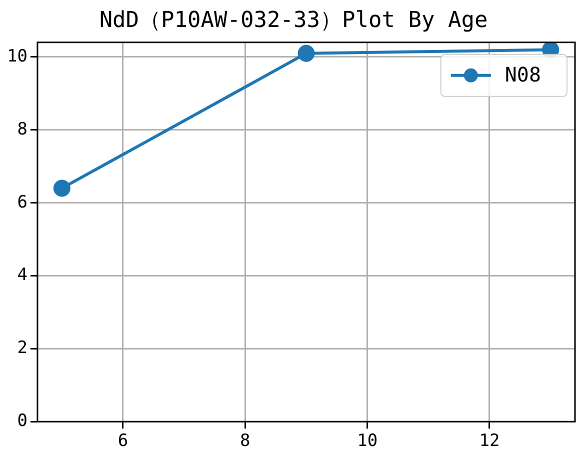 This screenshot has width=585, height=459. Describe the element at coordinates (22, 202) in the screenshot. I see `y-tick-label: 6` at that location.